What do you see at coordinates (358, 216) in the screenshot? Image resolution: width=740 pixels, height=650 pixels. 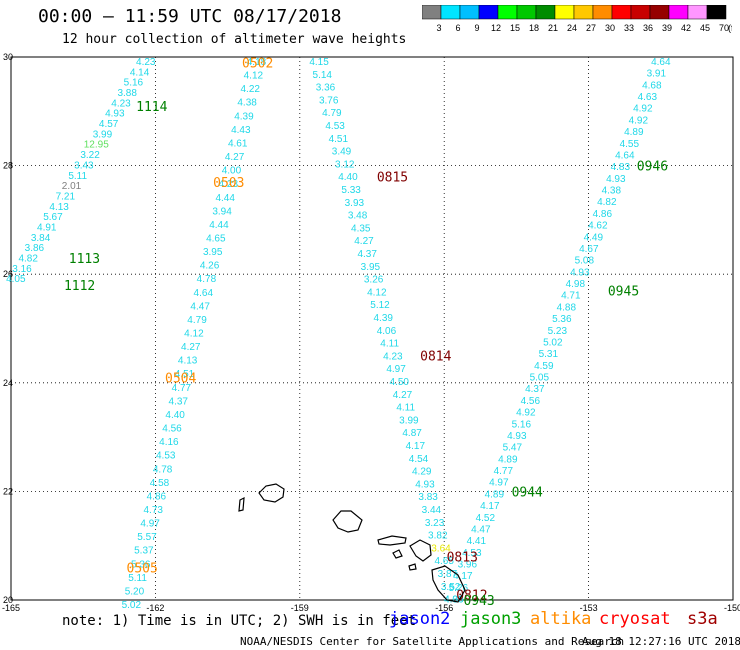 I see `wave-height-value: 3.48` at bounding box center [358, 216].